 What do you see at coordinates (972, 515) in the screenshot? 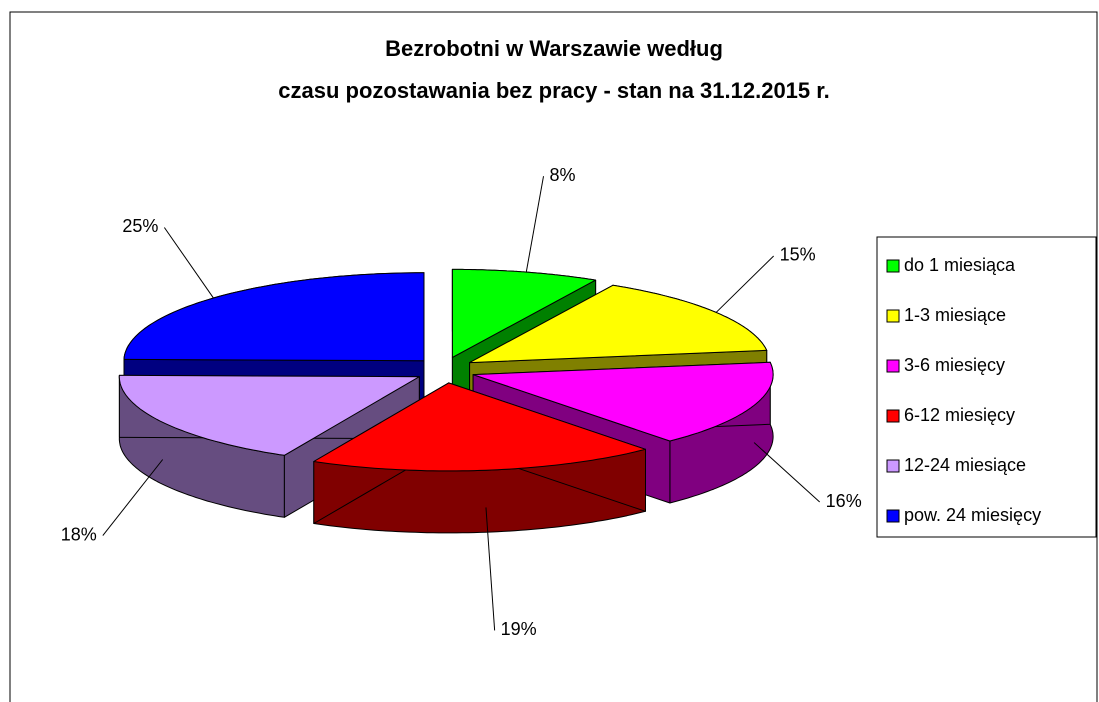
I see `legend-label: pow. 24 miesięcy` at bounding box center [972, 515].